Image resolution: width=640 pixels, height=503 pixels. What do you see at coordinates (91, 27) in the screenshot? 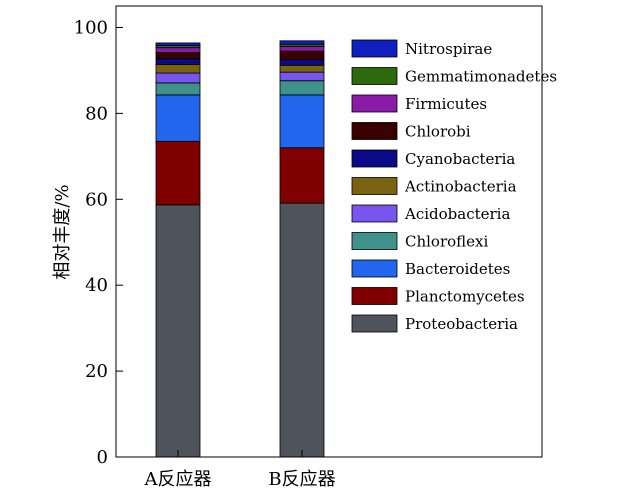
I see `y-tick-label-100: 100` at bounding box center [91, 27].